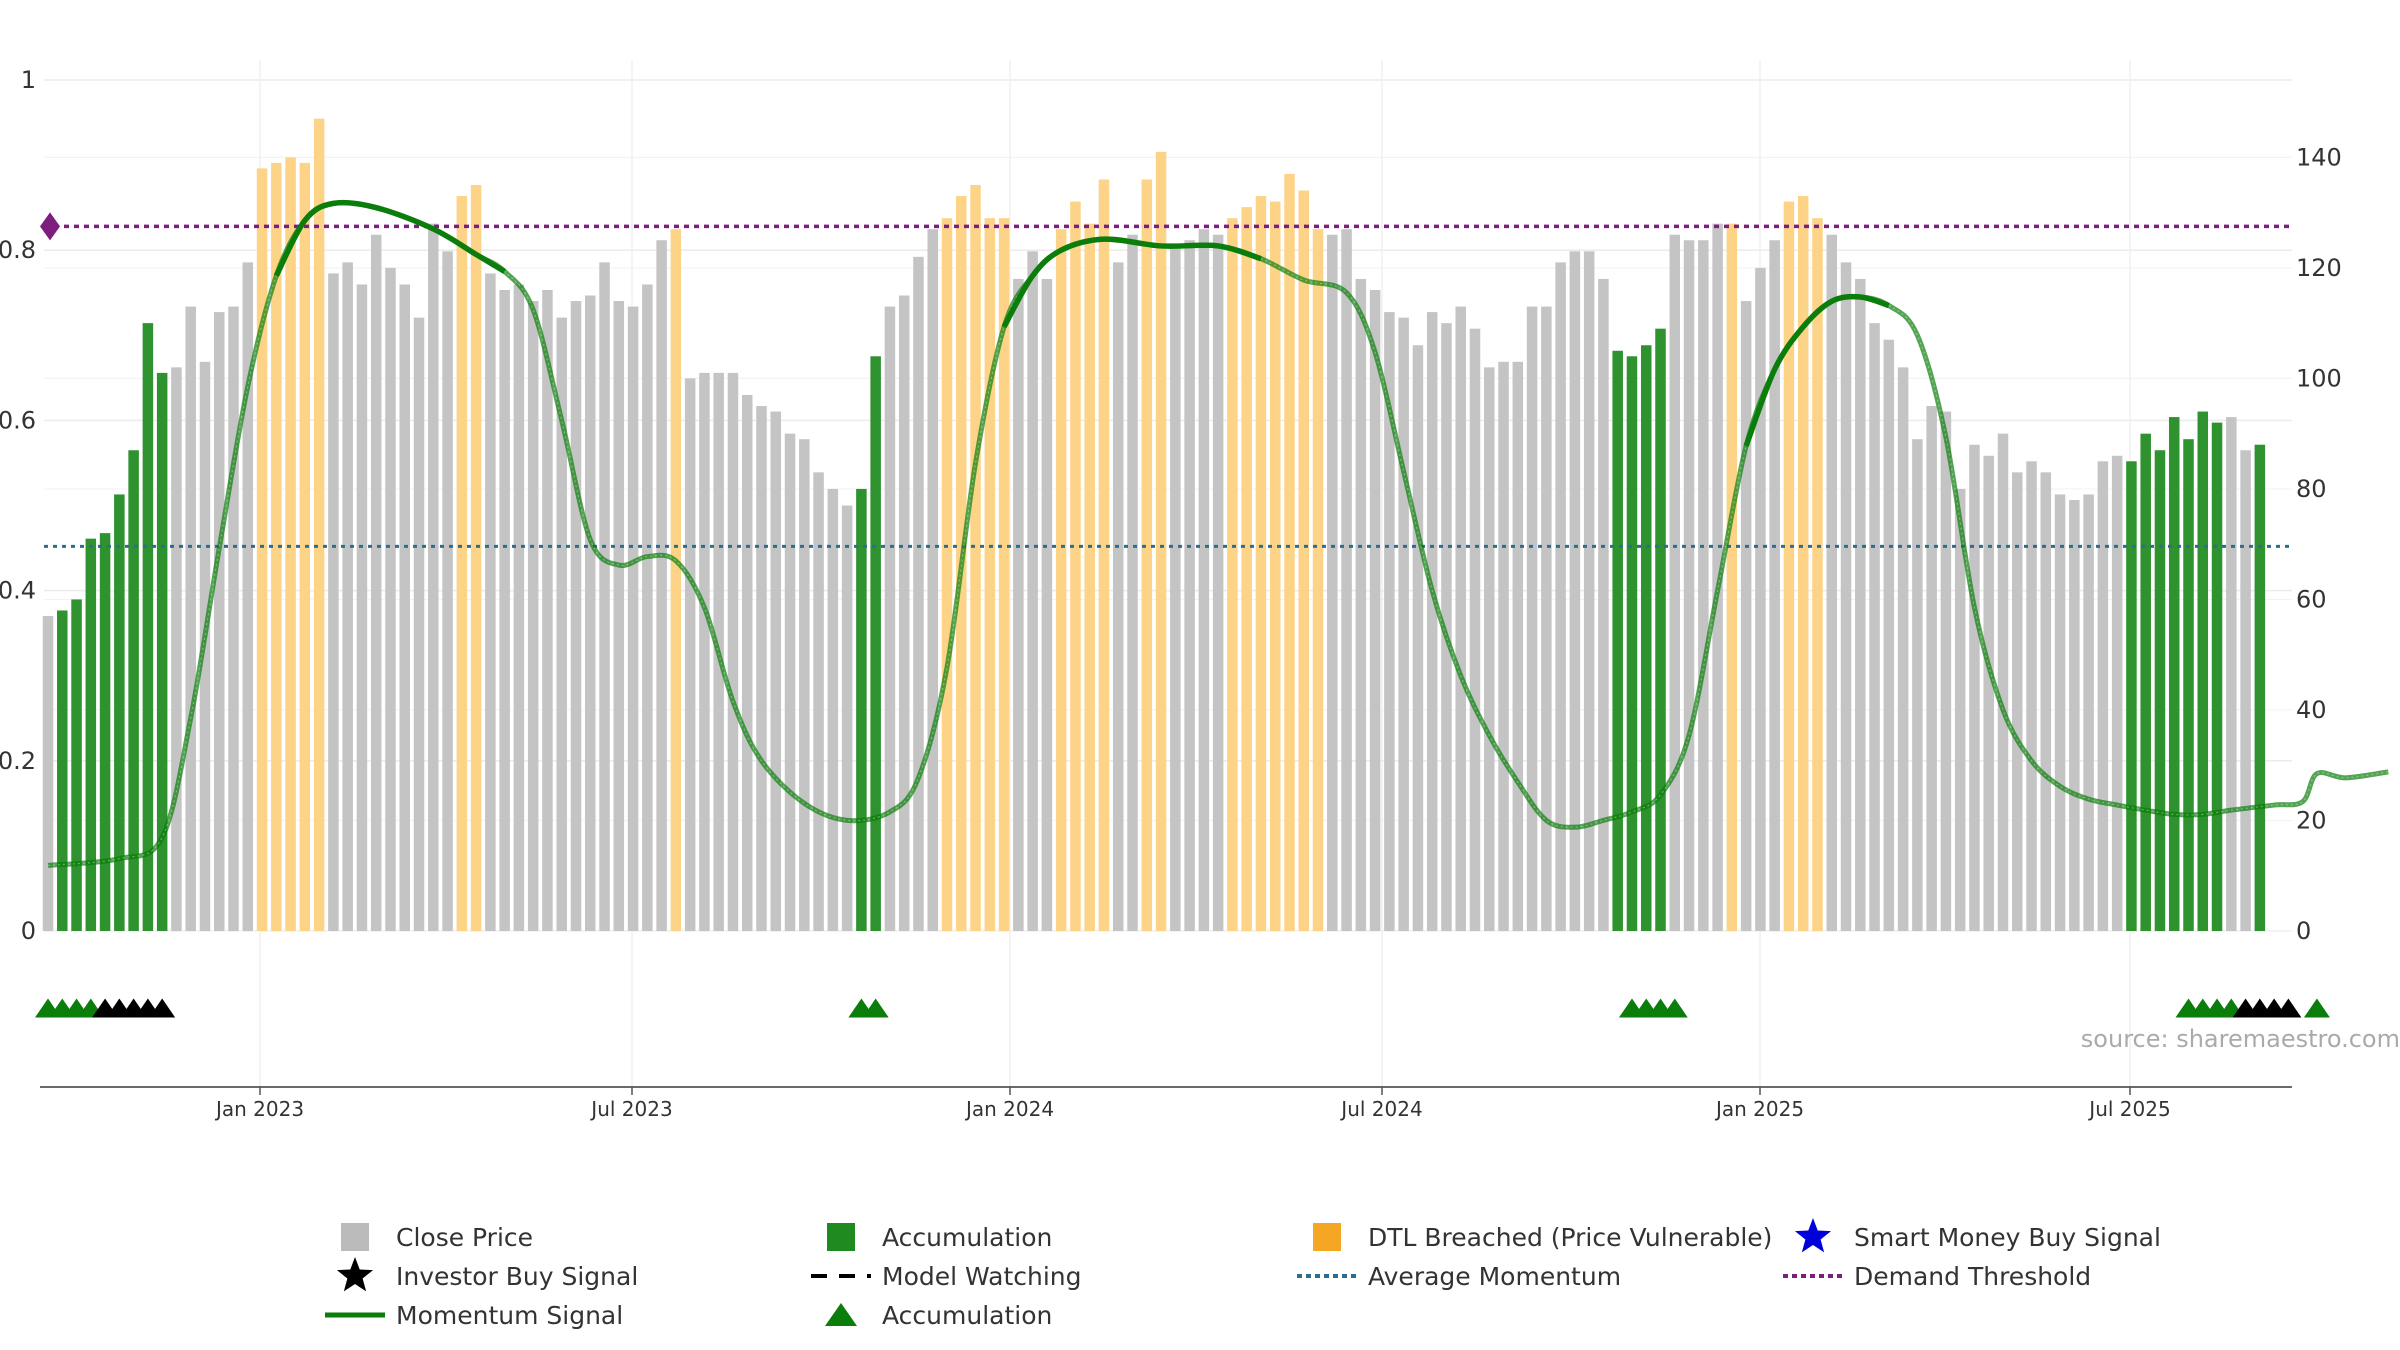 This screenshot has height=1350, width=2400. I want to click on signals-layer, so click(1182, 1008).